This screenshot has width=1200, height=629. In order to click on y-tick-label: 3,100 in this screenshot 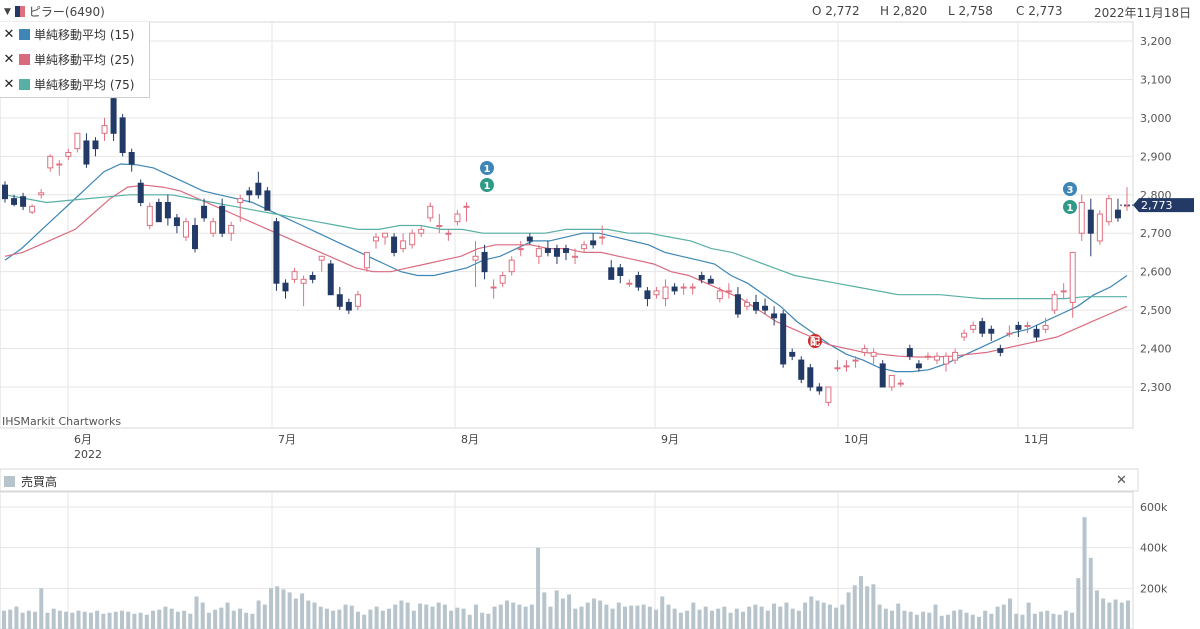, I will do `click(1156, 79)`.